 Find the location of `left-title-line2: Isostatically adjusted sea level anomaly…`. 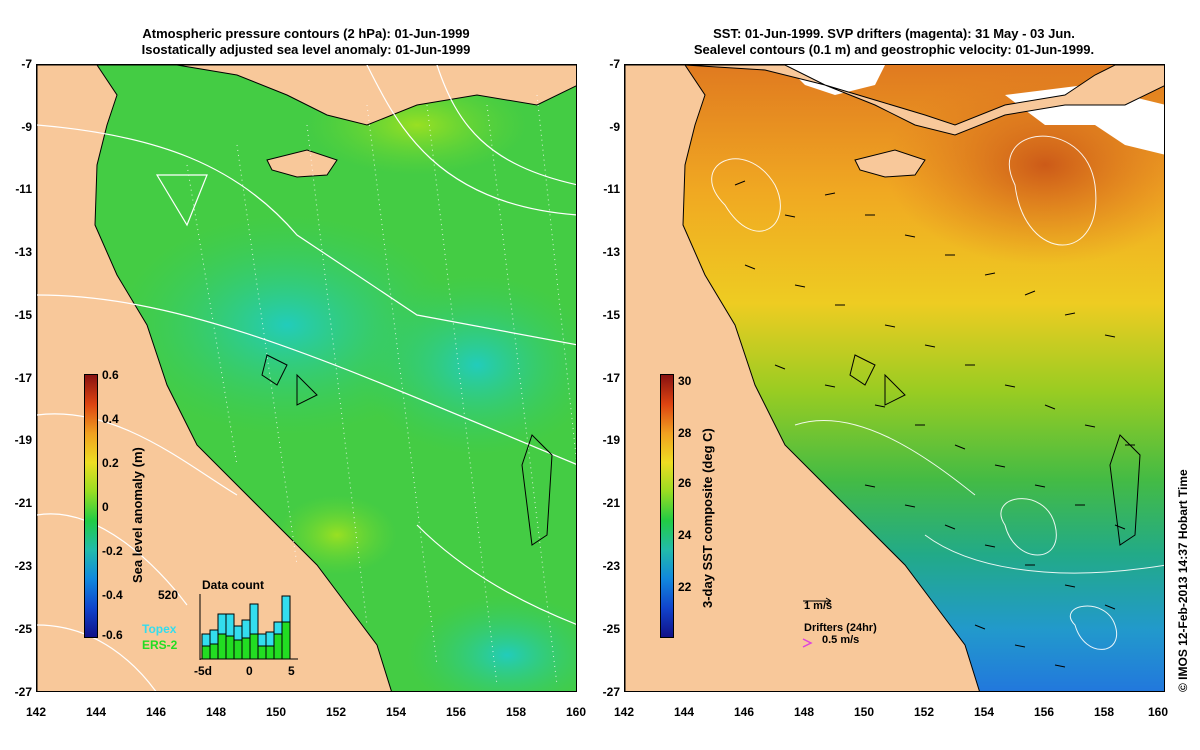

left-title-line2: Isostatically adjusted sea level anomaly… is located at coordinates (306, 49).